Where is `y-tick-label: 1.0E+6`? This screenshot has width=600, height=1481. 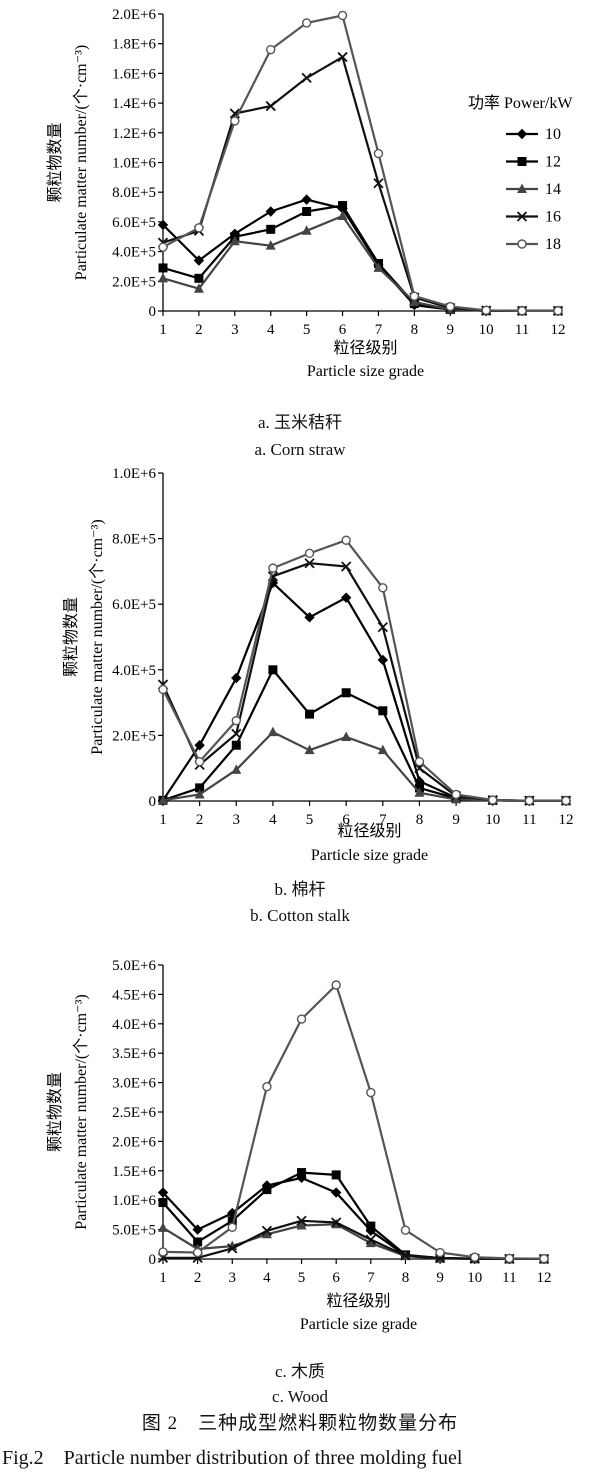
y-tick-label: 1.0E+6 is located at coordinates (134, 474).